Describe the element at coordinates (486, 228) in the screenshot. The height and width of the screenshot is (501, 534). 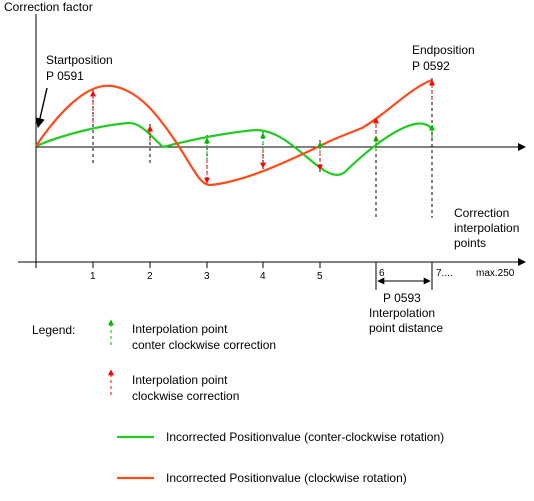
I see `x-axis-title-line2: interpolation` at that location.